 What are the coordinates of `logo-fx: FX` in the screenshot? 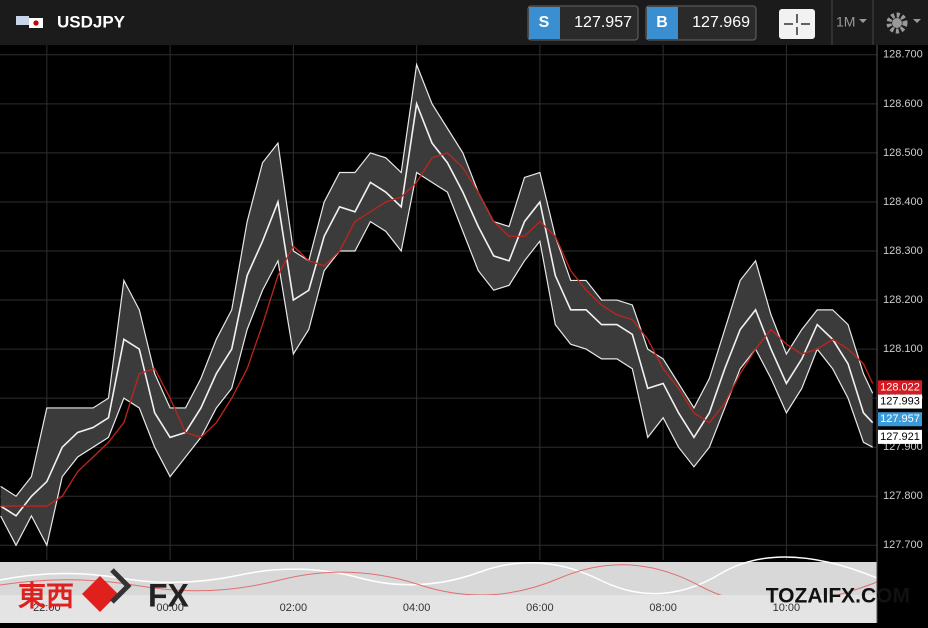 It's located at (169, 595).